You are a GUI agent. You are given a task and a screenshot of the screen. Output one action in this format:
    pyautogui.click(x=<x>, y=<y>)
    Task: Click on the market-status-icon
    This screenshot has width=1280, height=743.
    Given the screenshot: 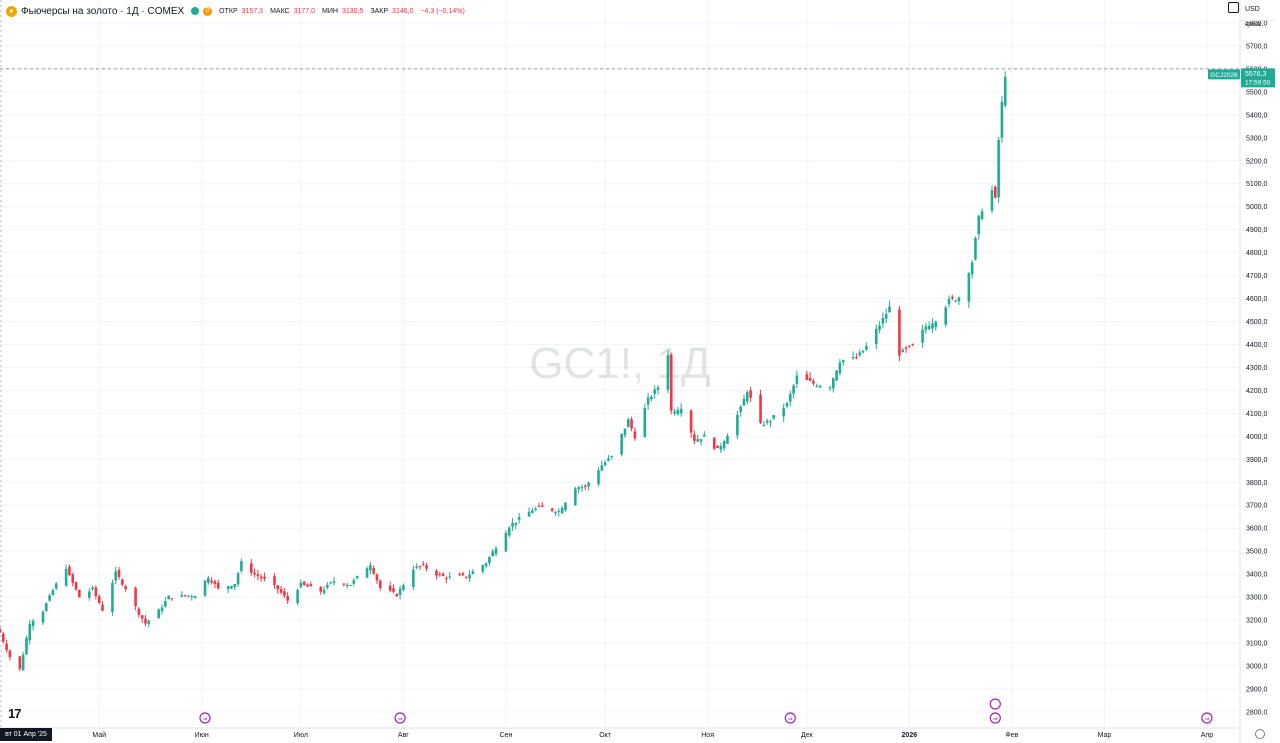 What is the action you would take?
    pyautogui.click(x=195, y=11)
    